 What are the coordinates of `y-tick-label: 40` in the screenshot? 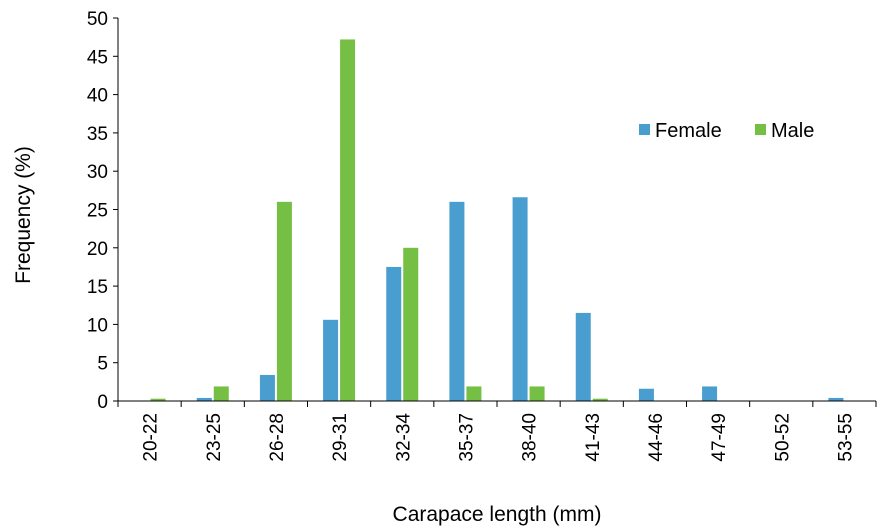 It's located at (97, 96).